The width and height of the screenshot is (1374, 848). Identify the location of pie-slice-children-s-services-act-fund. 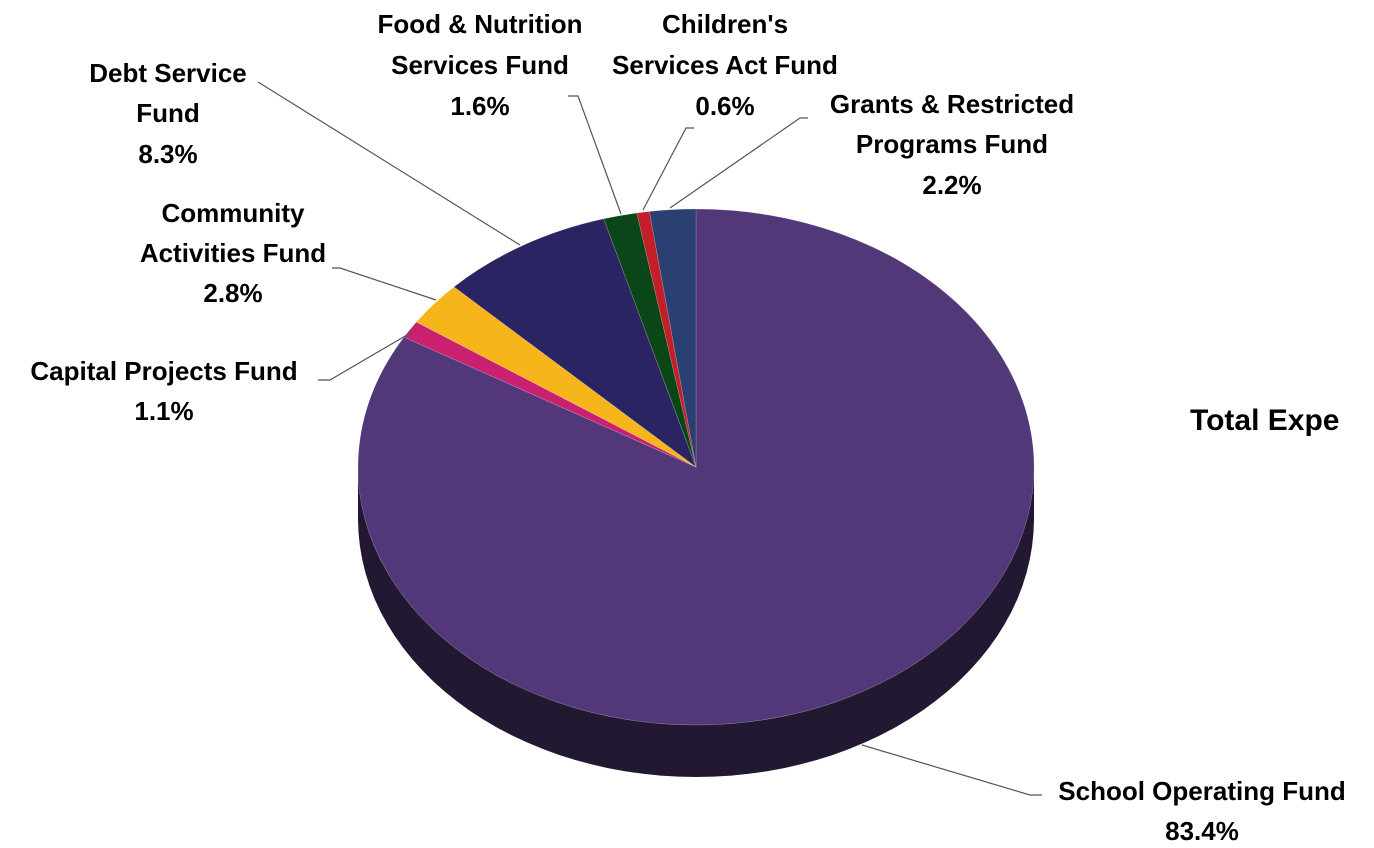
(666, 339).